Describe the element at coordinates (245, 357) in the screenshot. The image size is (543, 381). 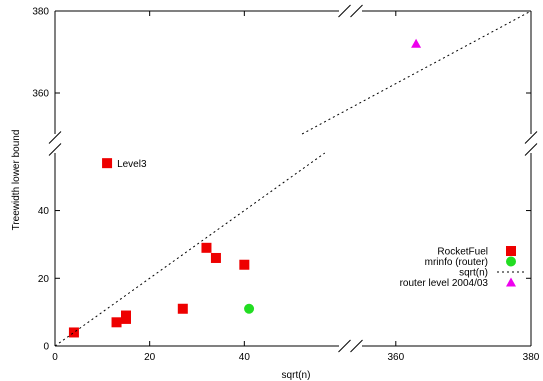
I see `x-tick-label: 40` at that location.